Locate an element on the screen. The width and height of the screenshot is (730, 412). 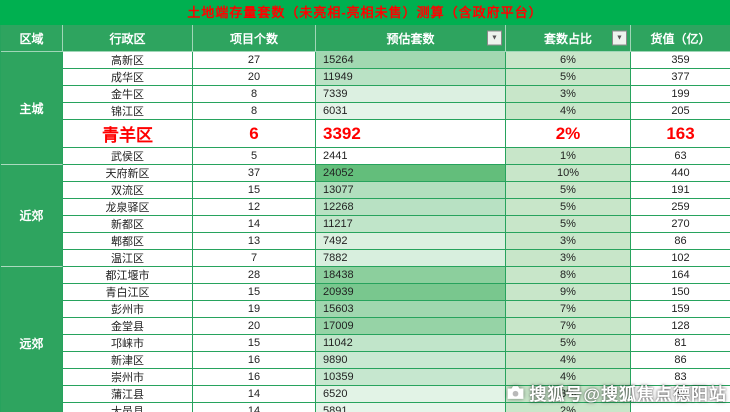
table-row: 蒲江县 14 6520 3% 62 is located at coordinates (365, 394).